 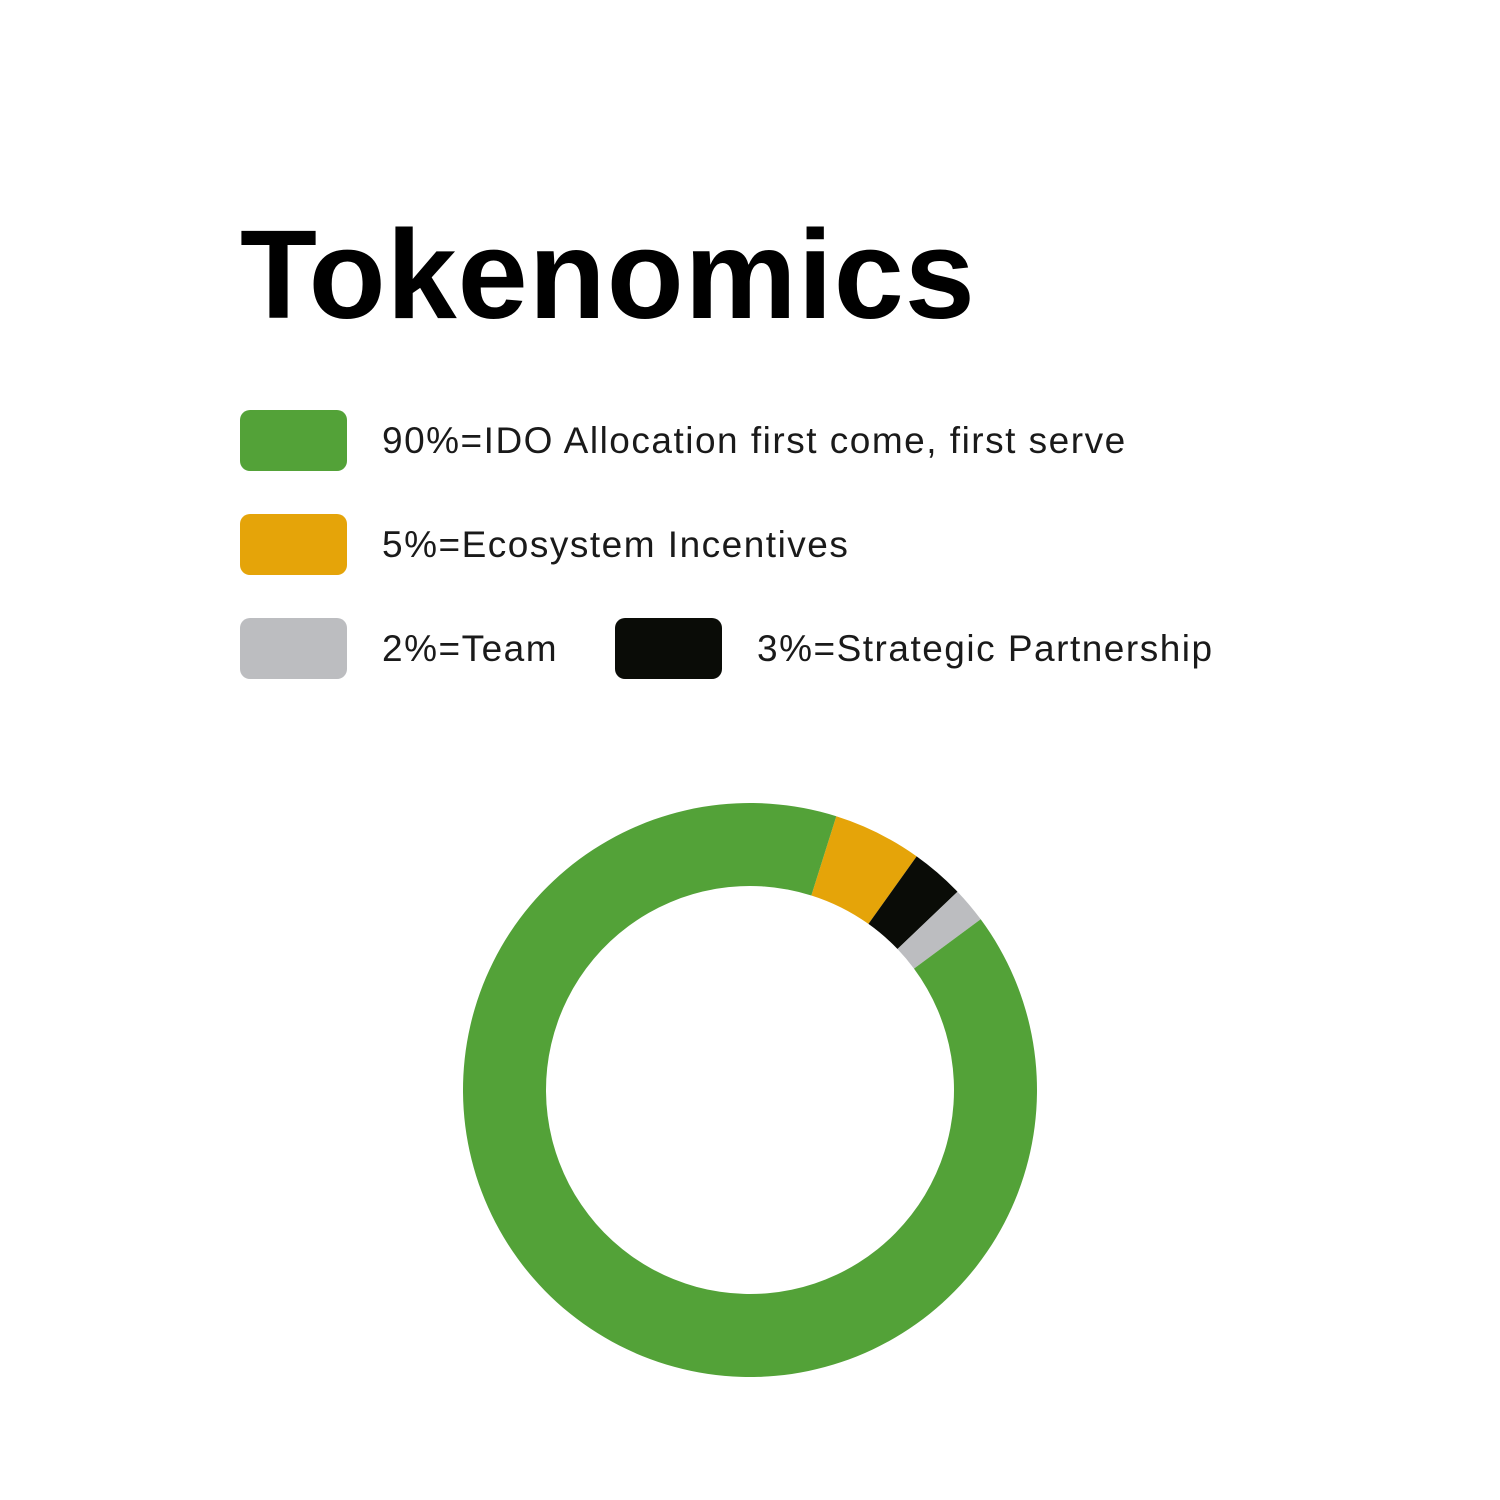 I want to click on legend-label: 3%=Strategic Partnership, so click(x=985, y=648).